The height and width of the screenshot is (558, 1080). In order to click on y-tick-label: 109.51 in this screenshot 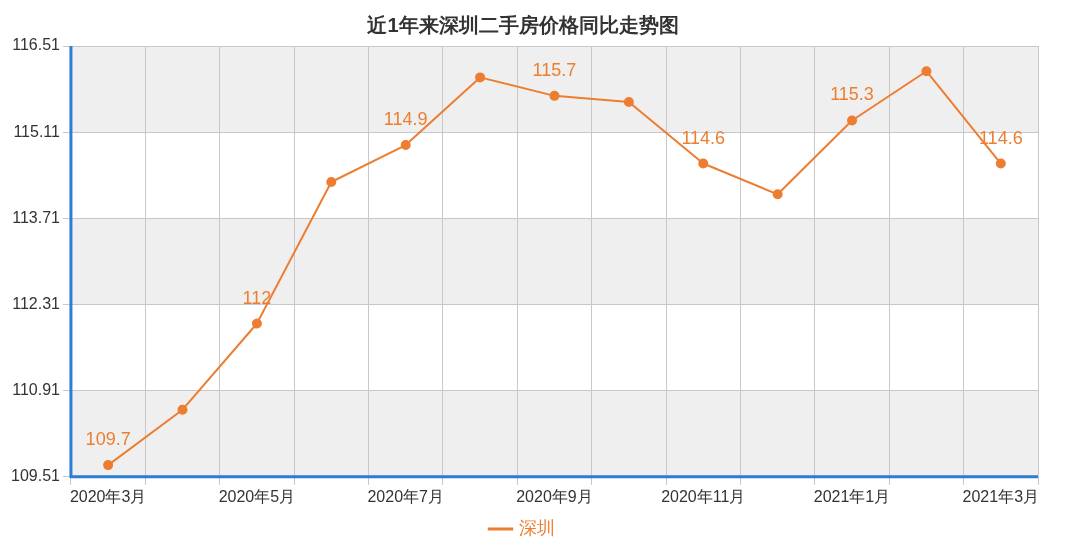, I will do `click(36, 476)`.